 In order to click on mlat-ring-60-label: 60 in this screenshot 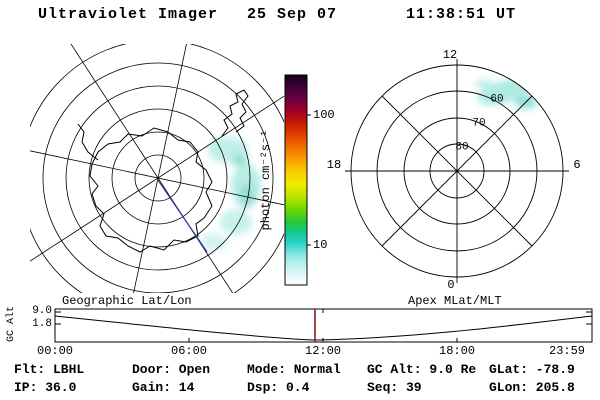, I will do `click(497, 99)`.